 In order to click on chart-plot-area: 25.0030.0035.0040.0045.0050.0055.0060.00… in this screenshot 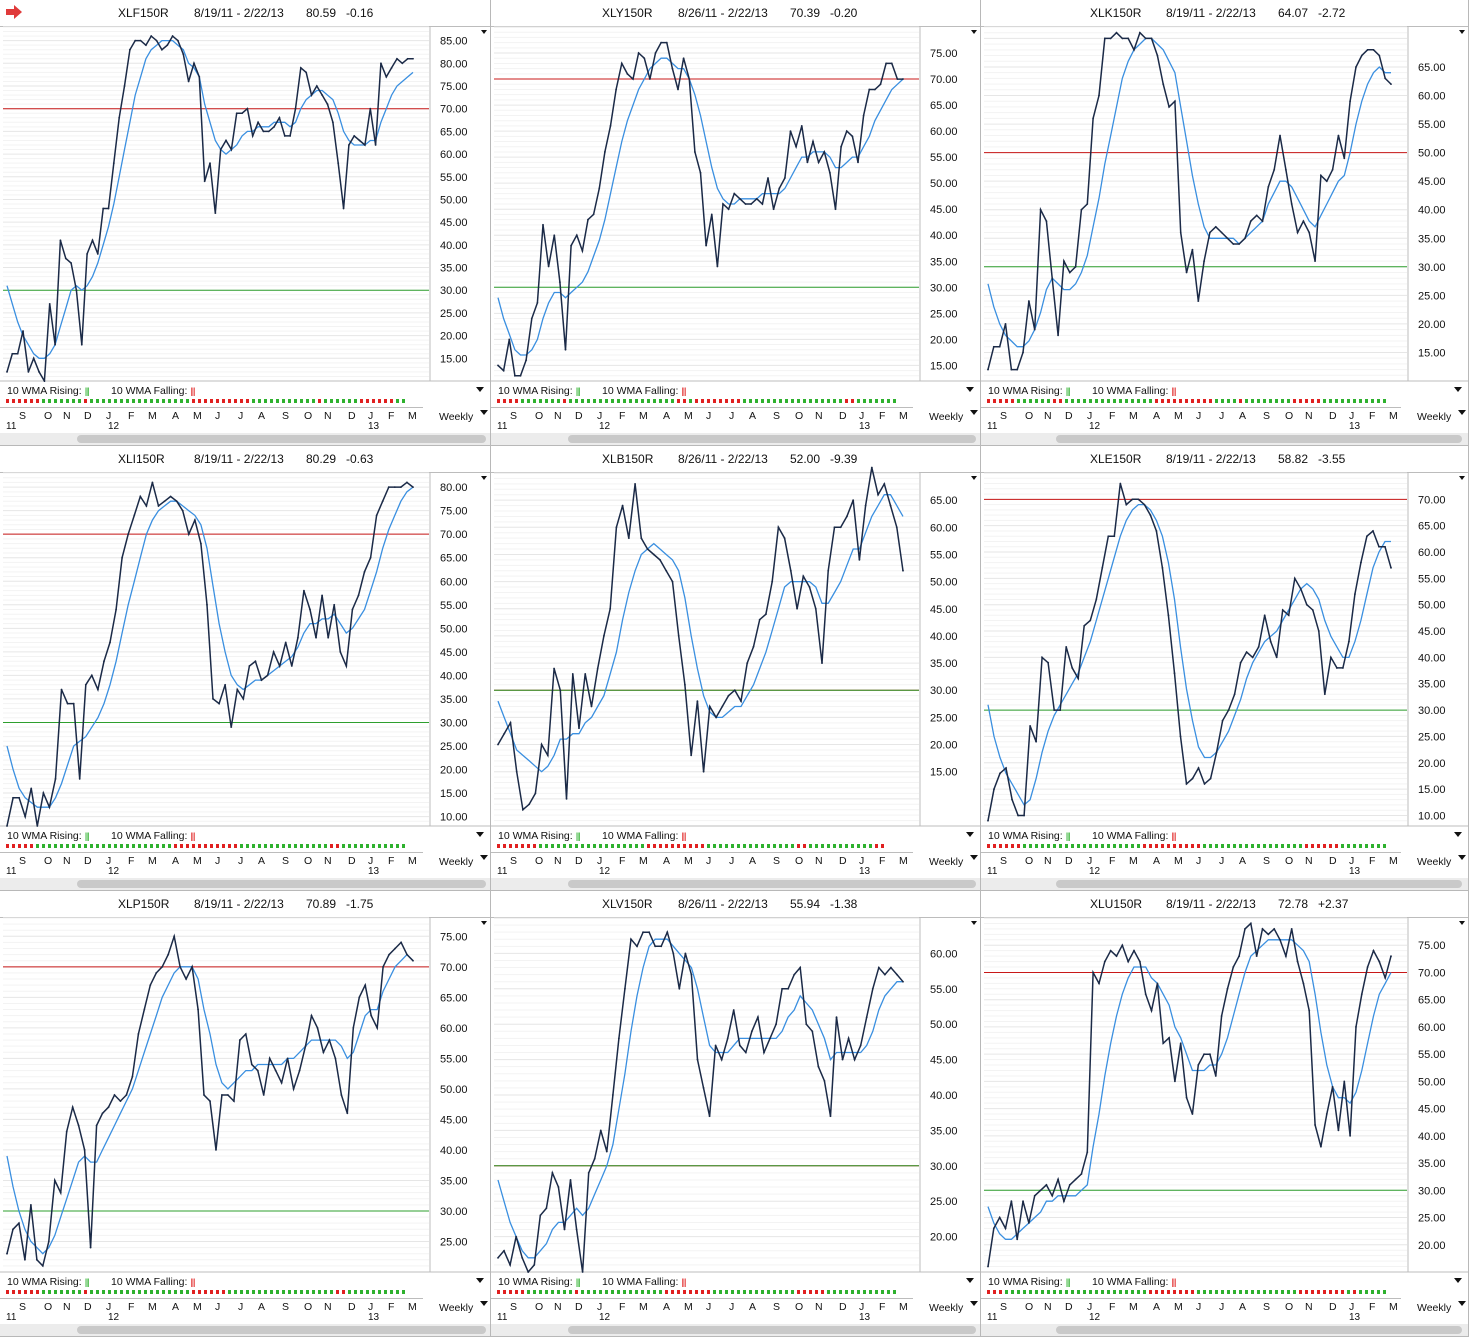, I will do `click(245, 1082)`.